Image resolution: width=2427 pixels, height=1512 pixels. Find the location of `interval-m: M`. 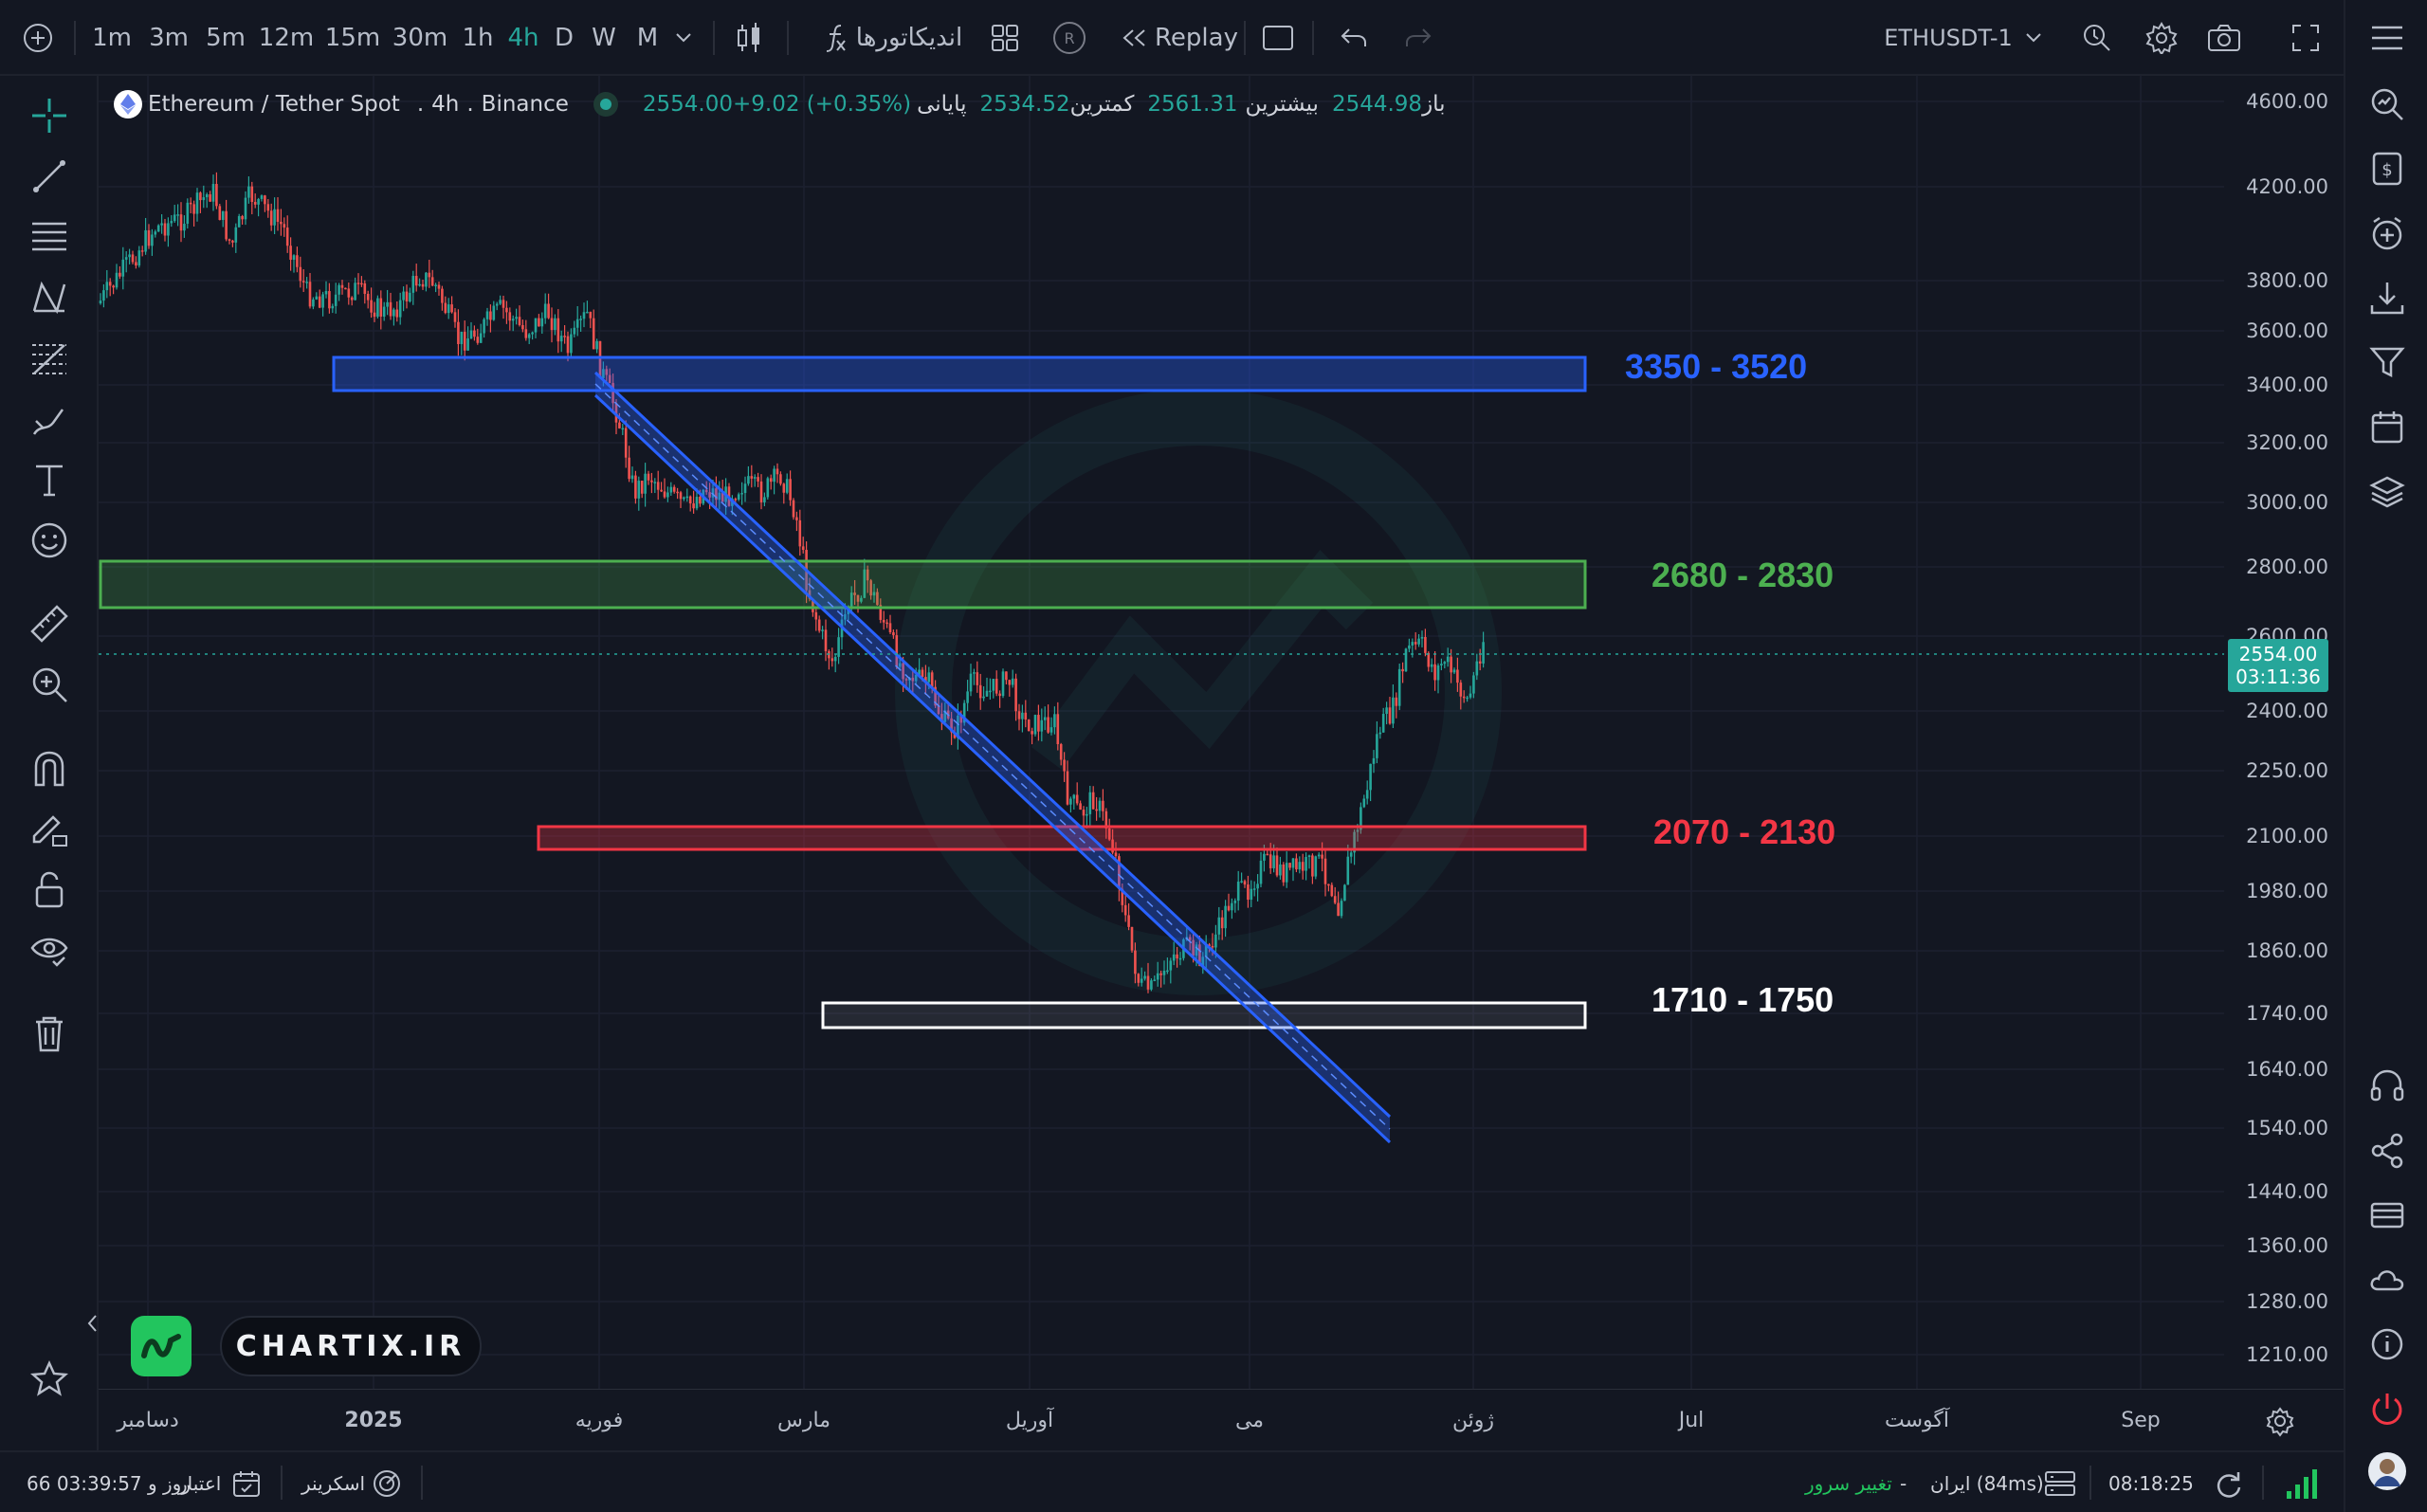

interval-m: M is located at coordinates (647, 38).